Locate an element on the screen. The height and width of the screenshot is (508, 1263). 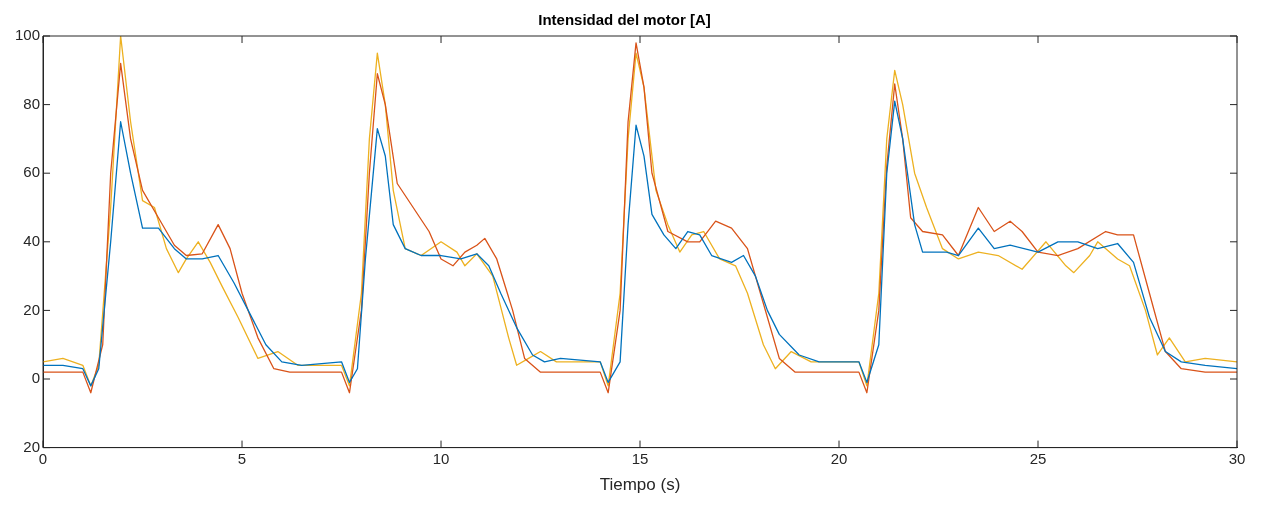
x-tick-label: 10 is located at coordinates (441, 458).